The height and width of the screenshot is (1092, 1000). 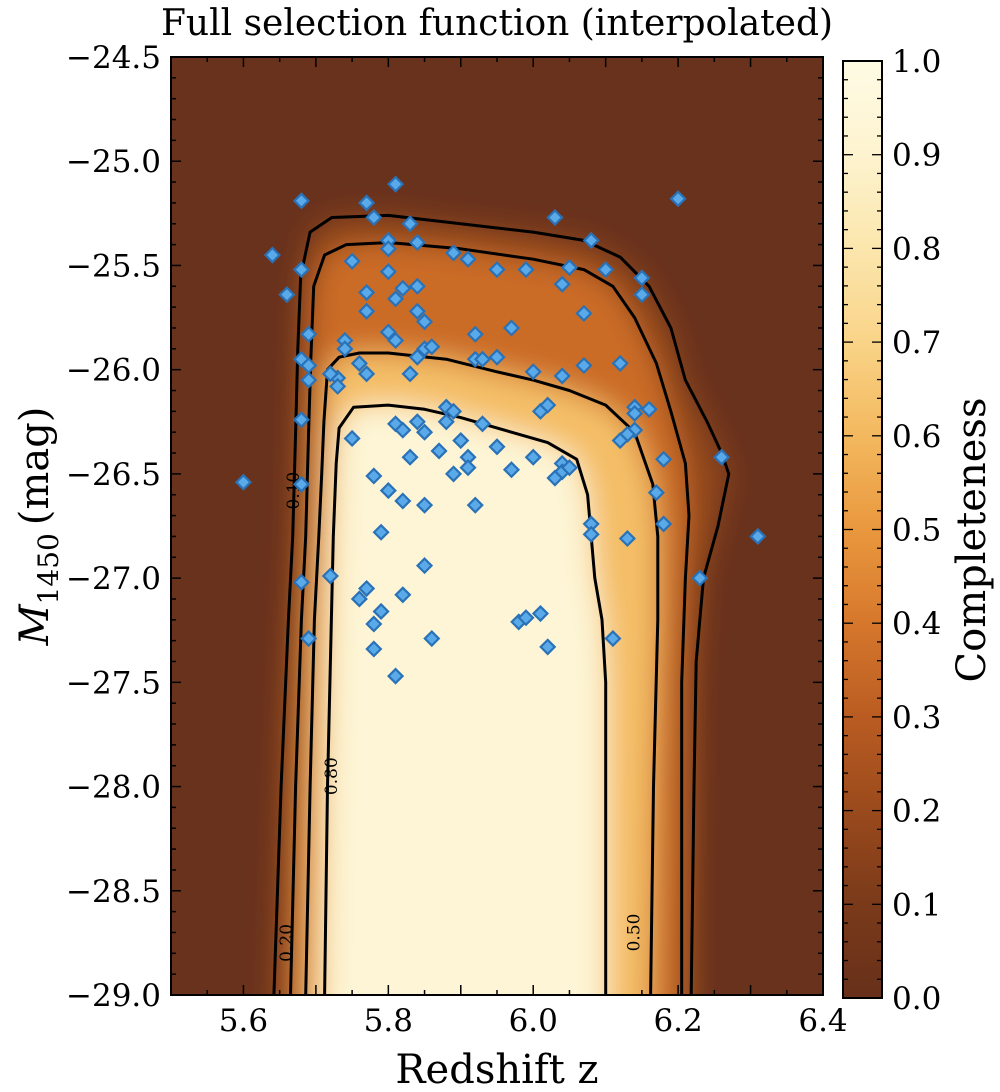 I want to click on y-axis-title-unit: (mag), so click(x=35, y=466).